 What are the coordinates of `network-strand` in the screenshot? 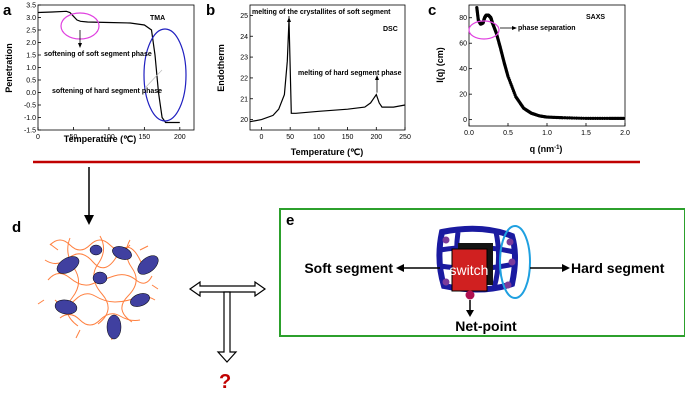 It's located at (496, 260).